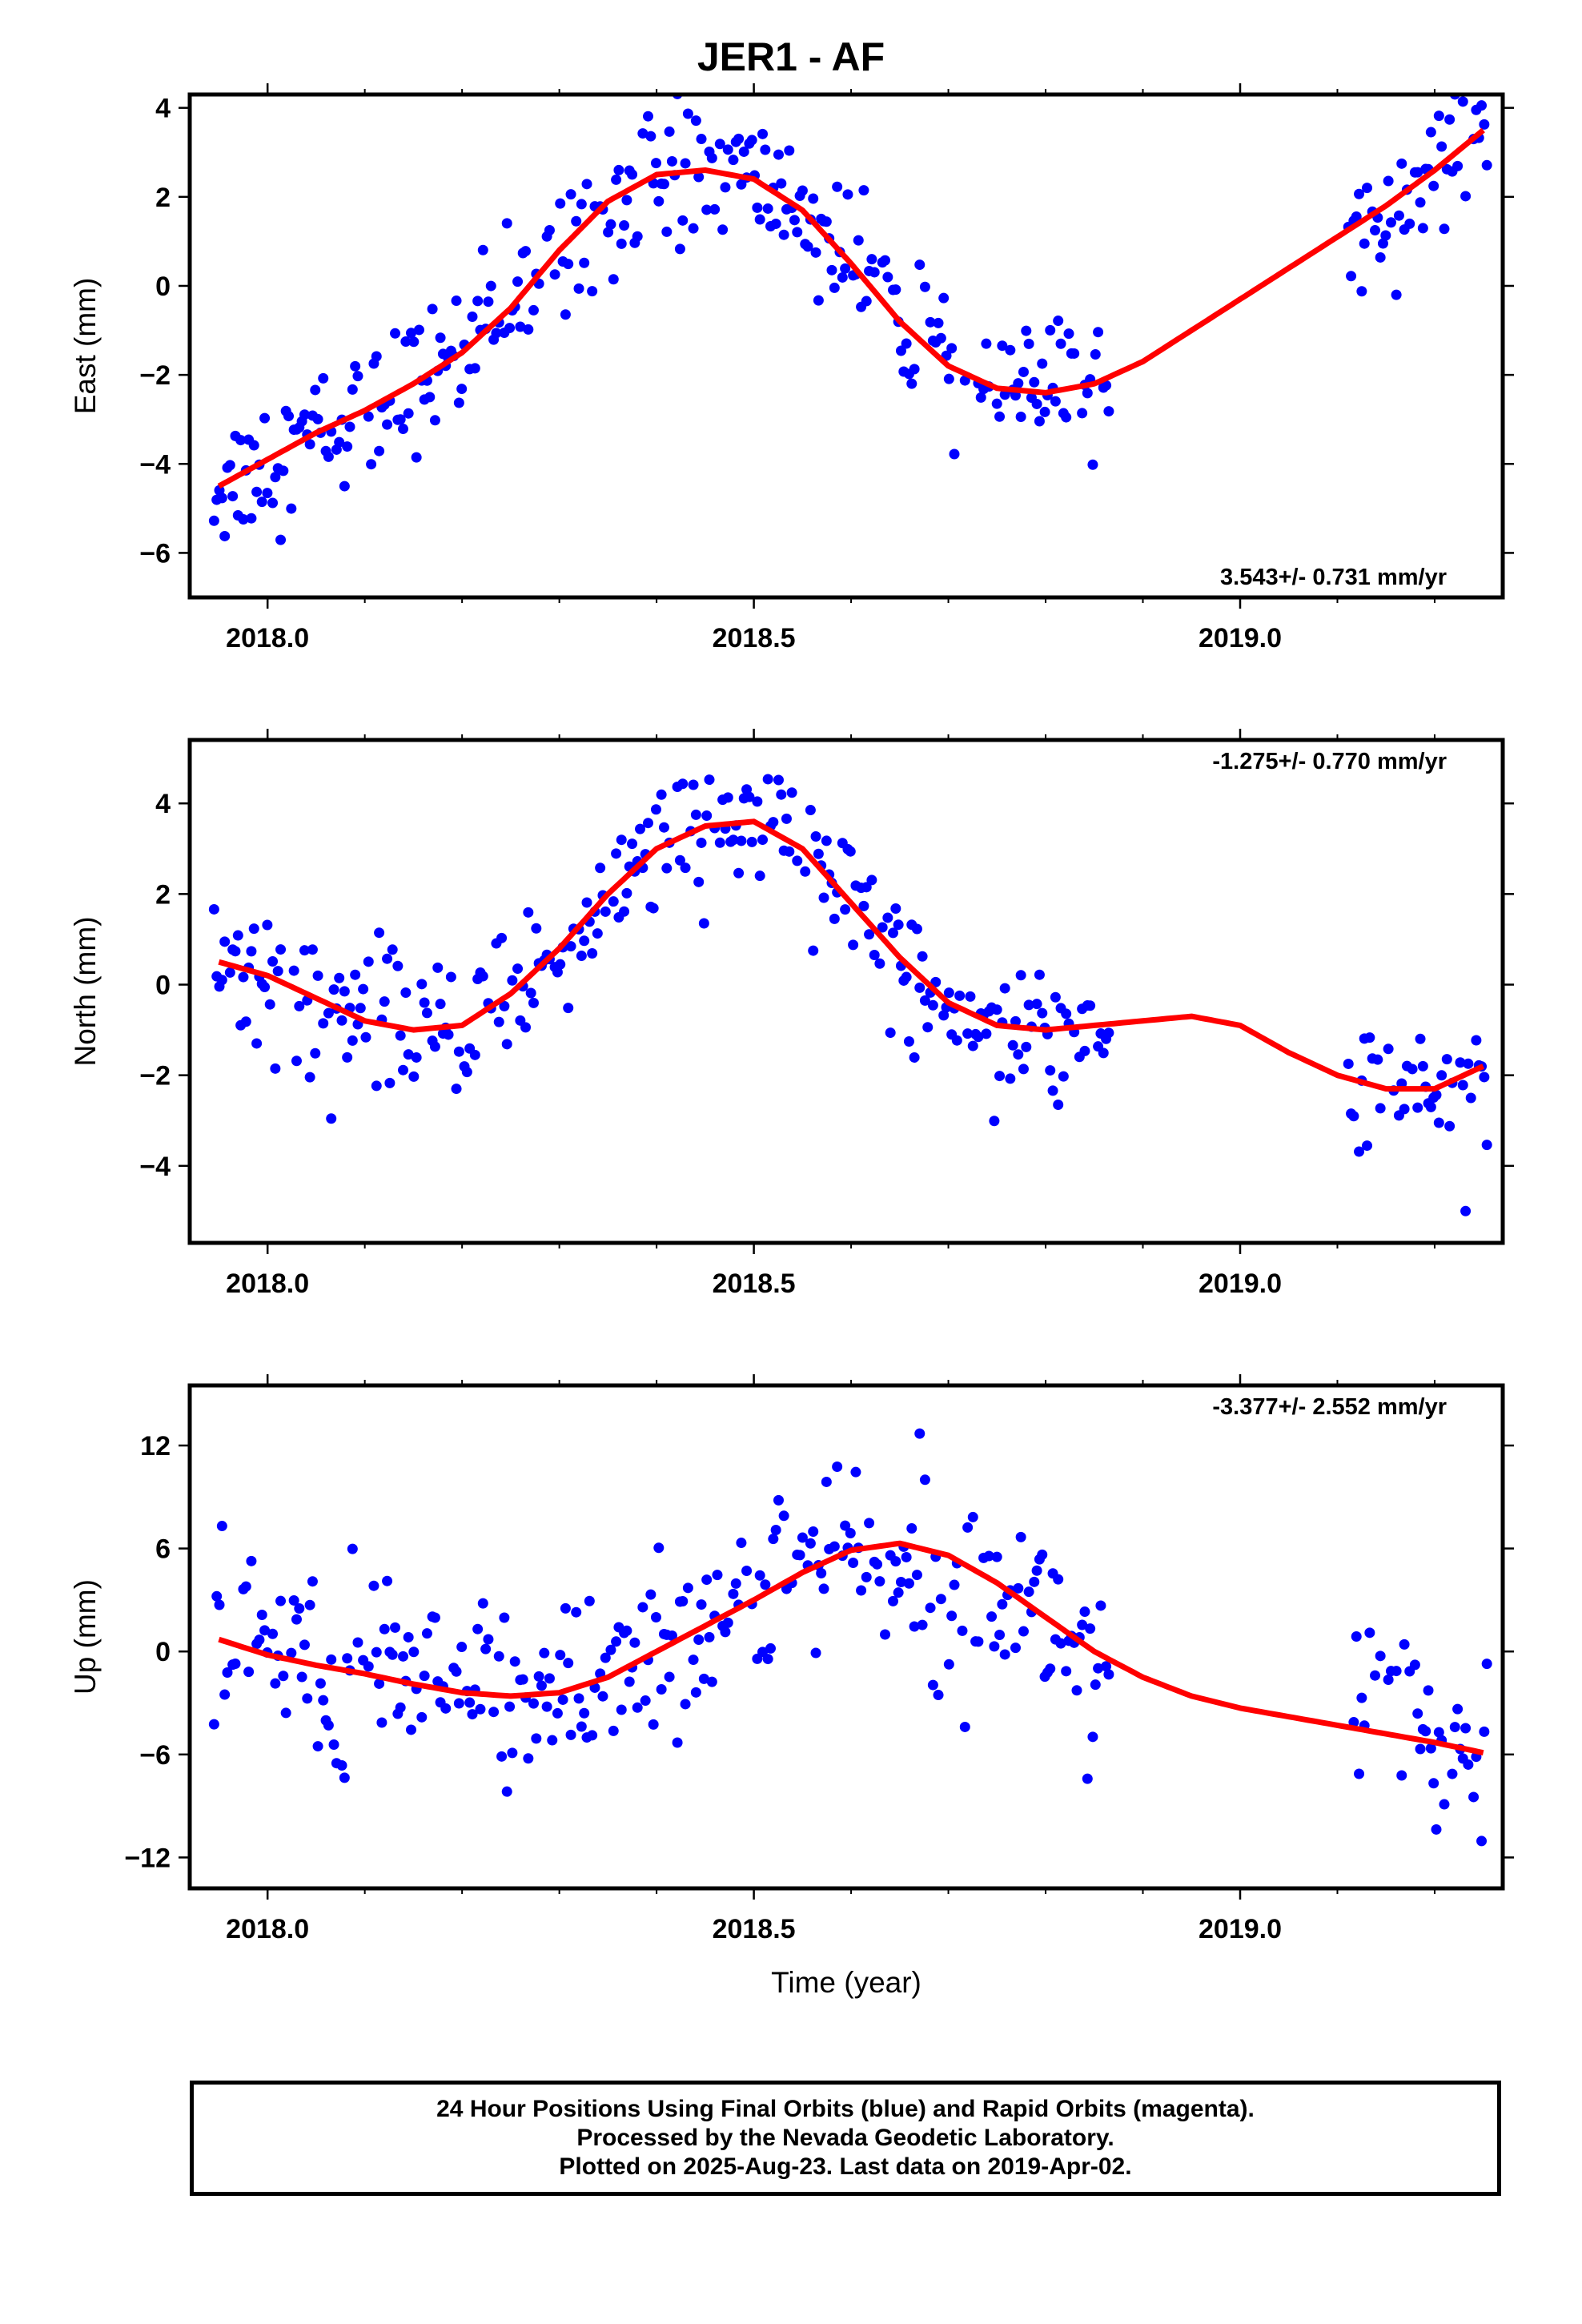 This screenshot has width=1582, height=2324. Describe the element at coordinates (155, 1755) in the screenshot. I see `y-tick-label: −6` at that location.